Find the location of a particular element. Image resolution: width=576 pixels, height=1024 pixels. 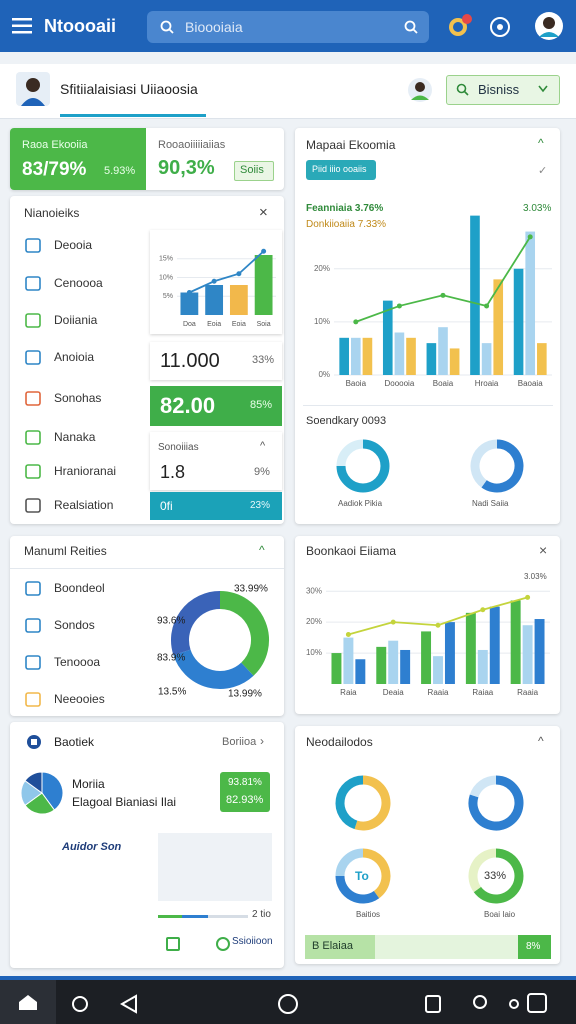

indicators-title: Nianoieiks is located at coordinates (52, 213).